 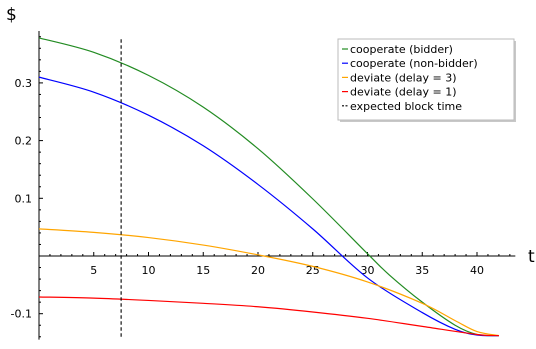 I want to click on x-tick-label: 5, so click(x=93, y=270).